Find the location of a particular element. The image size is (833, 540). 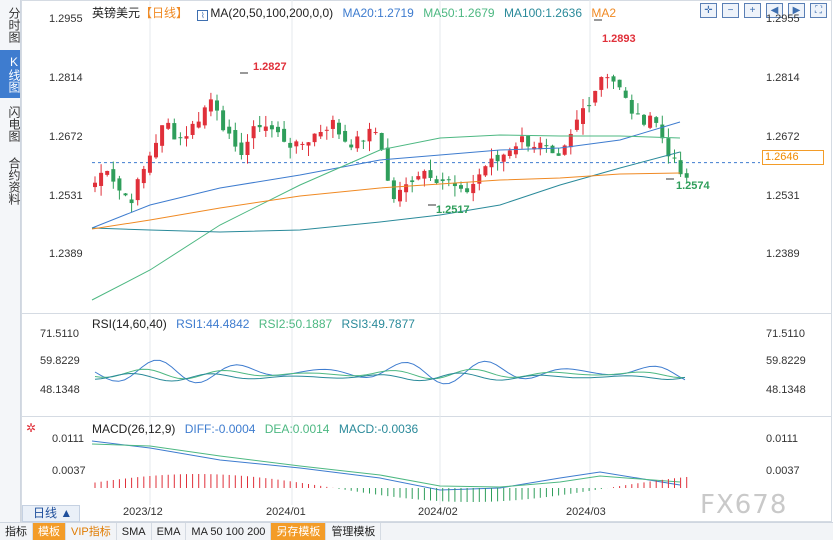

tab-flash: 闪电图 is located at coordinates (14, 124).